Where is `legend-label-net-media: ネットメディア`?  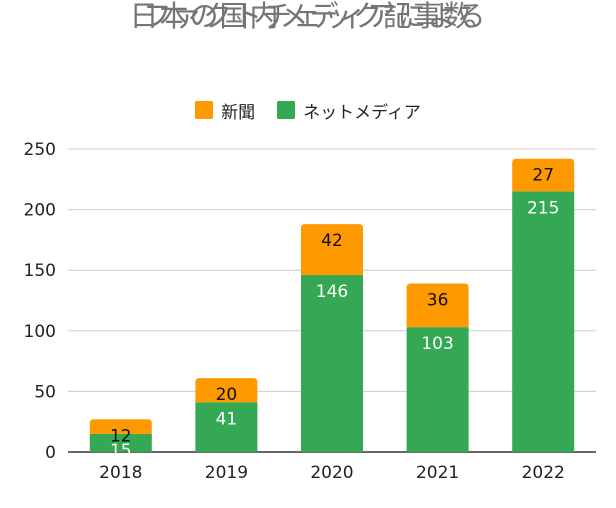 legend-label-net-media: ネットメディア is located at coordinates (362, 112).